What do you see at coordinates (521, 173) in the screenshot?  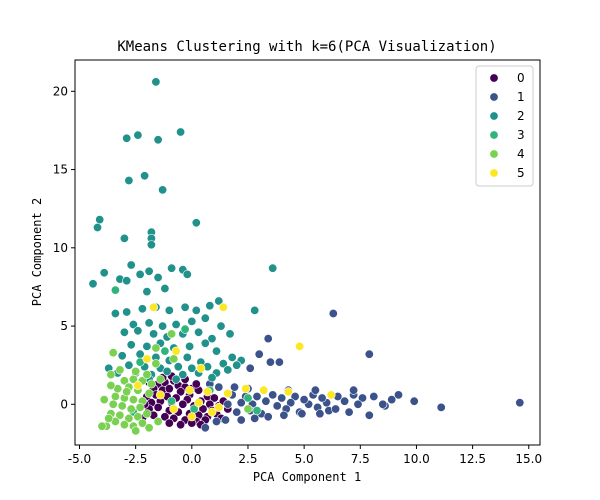 I see `legend-label-5: 5` at bounding box center [521, 173].